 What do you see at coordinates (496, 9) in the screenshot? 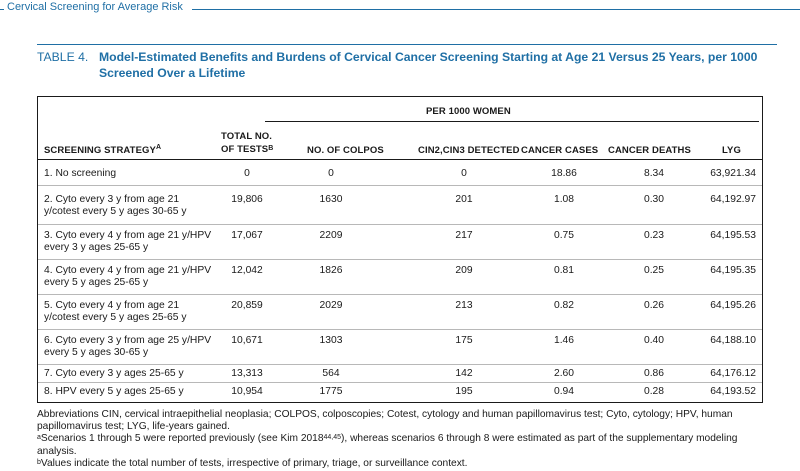
I see `running-head-rule-right` at bounding box center [496, 9].